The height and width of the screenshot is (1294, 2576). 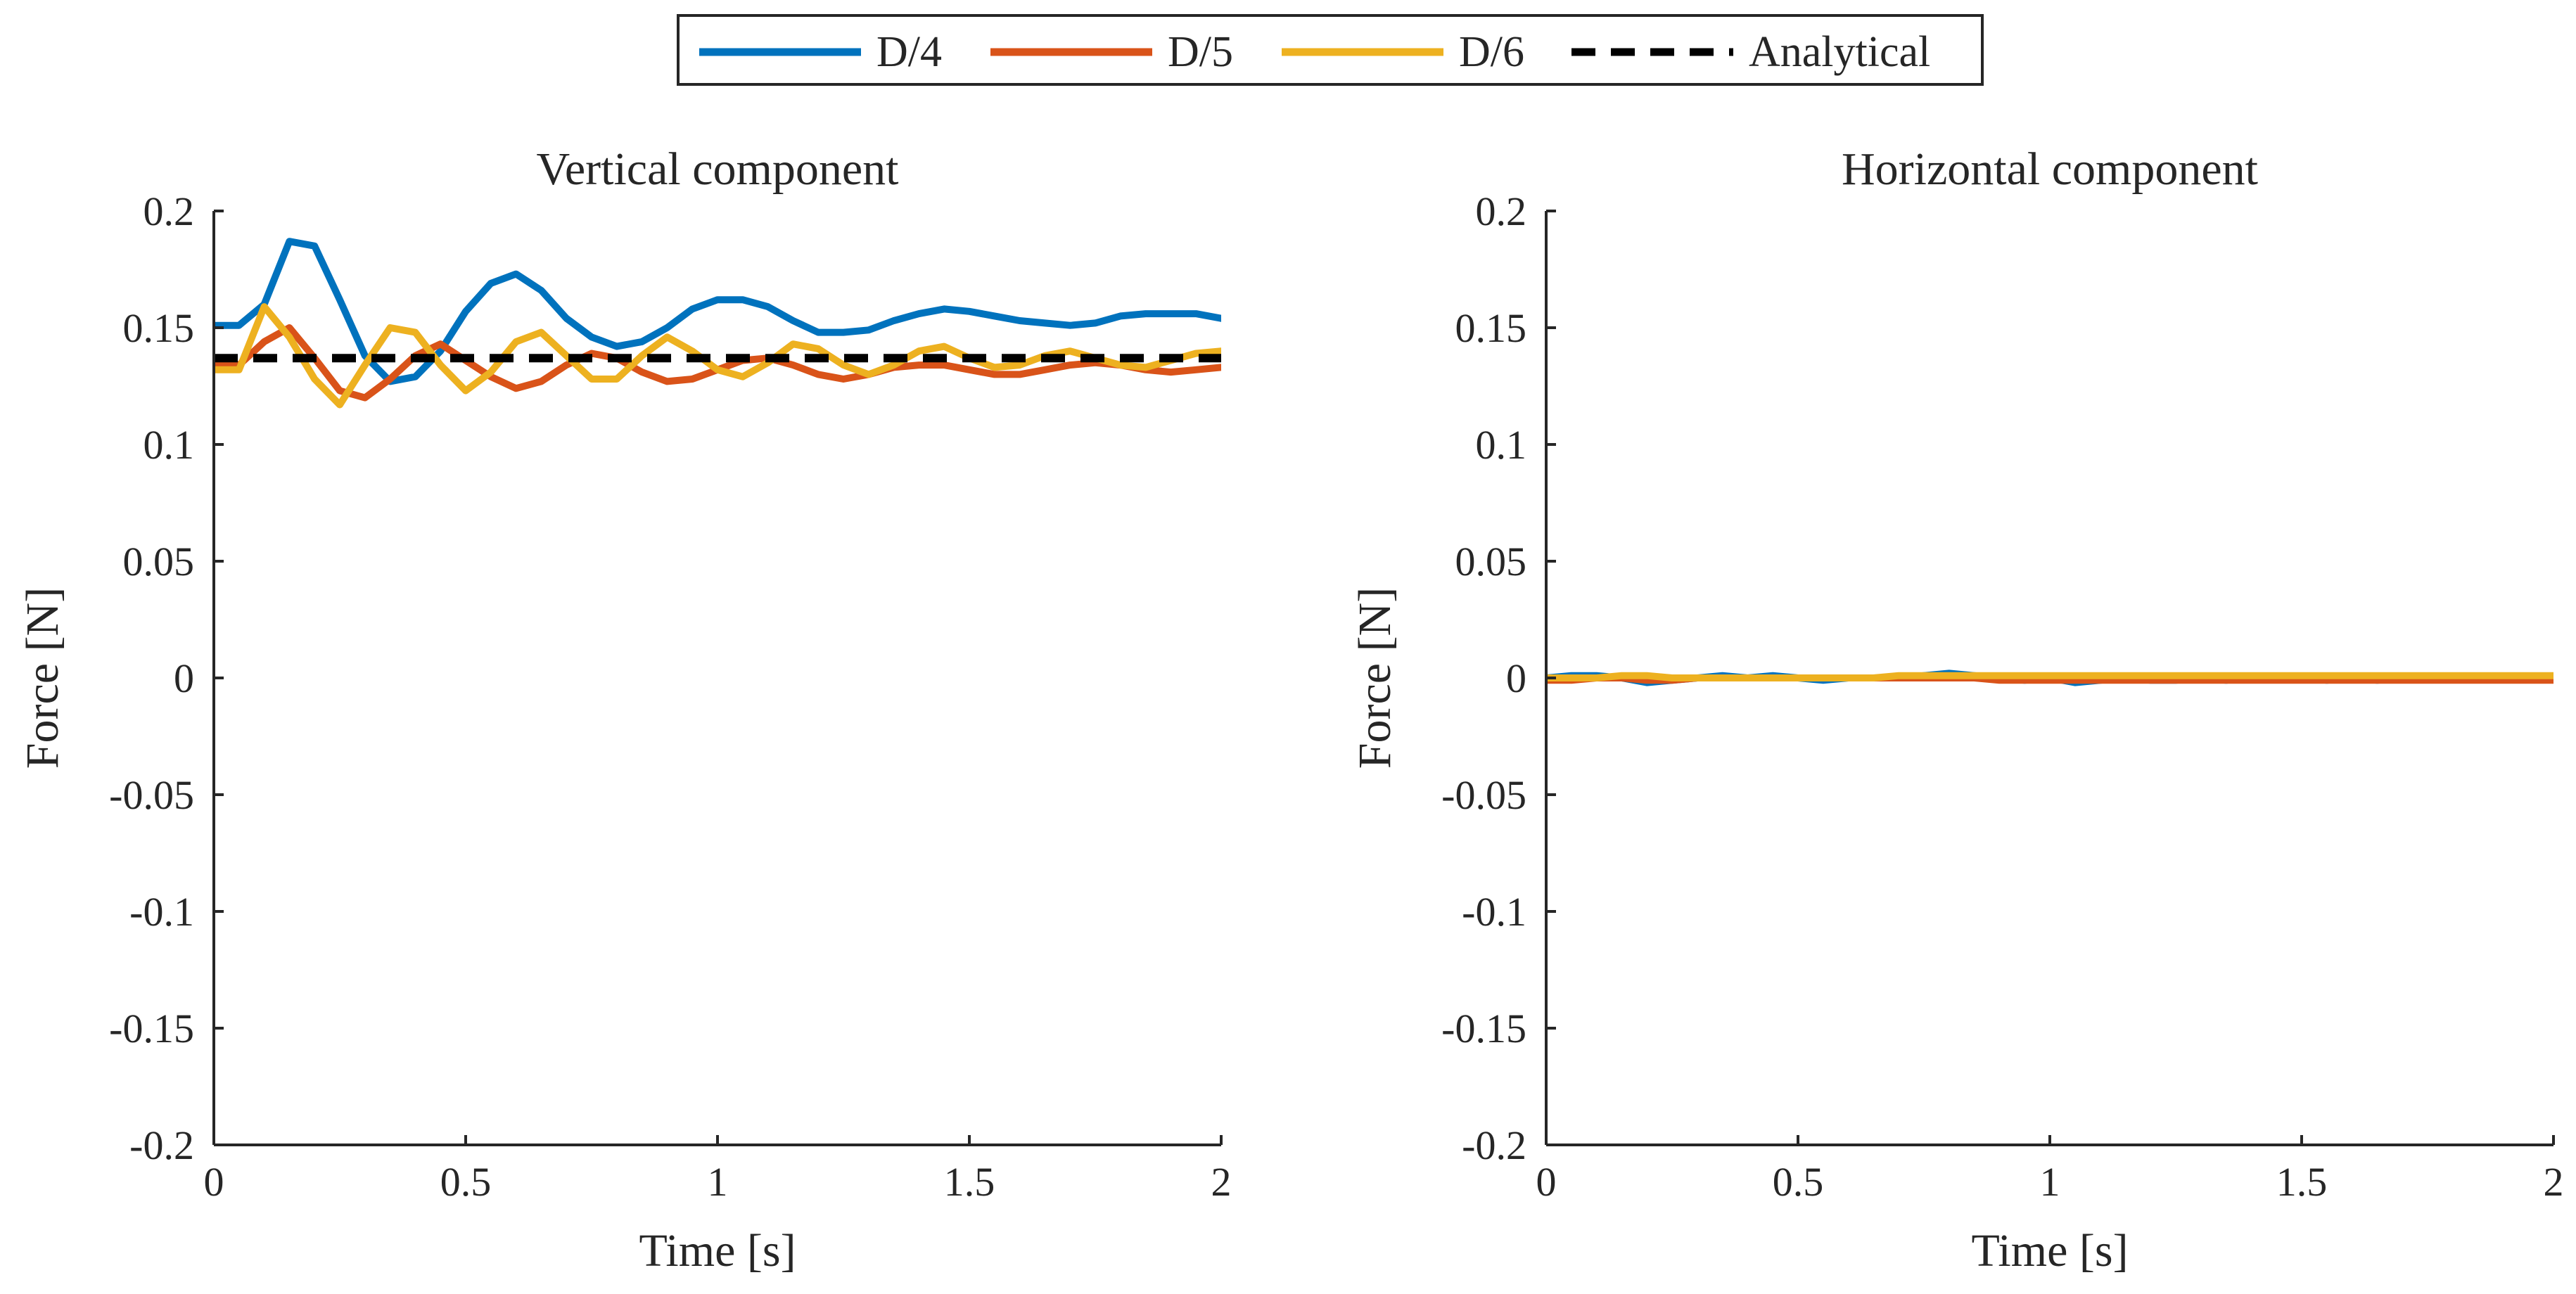 I want to click on legend-label-analytical: Analytical, so click(x=1839, y=52).